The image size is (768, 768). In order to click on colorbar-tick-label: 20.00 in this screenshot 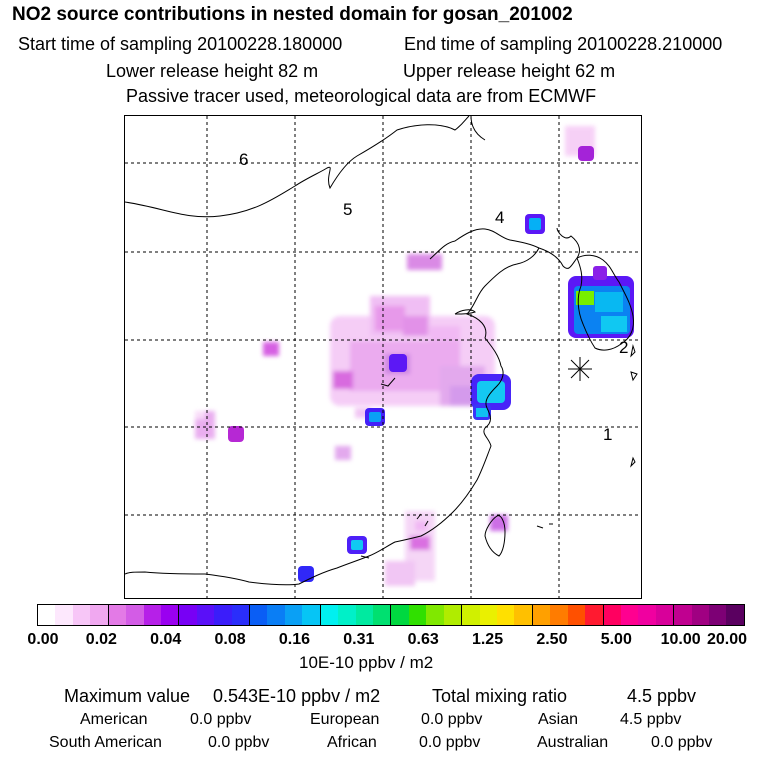, I will do `click(727, 639)`.